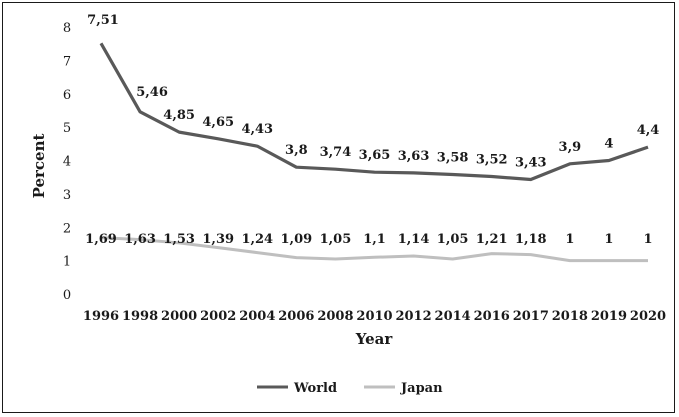 This screenshot has height=417, width=679. What do you see at coordinates (67, 128) in the screenshot?
I see `y-tick-label: 5` at bounding box center [67, 128].